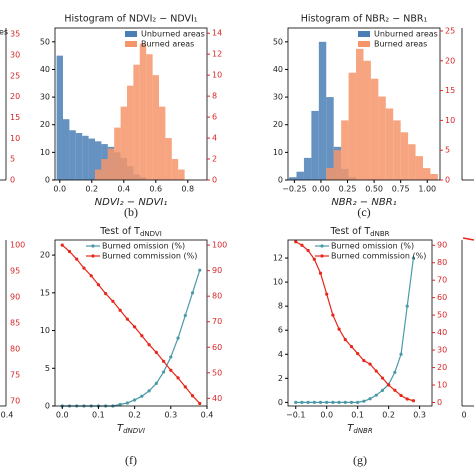  What do you see at coordinates (15, 348) in the screenshot?
I see `y2-tick-label: 80` at bounding box center [15, 348].